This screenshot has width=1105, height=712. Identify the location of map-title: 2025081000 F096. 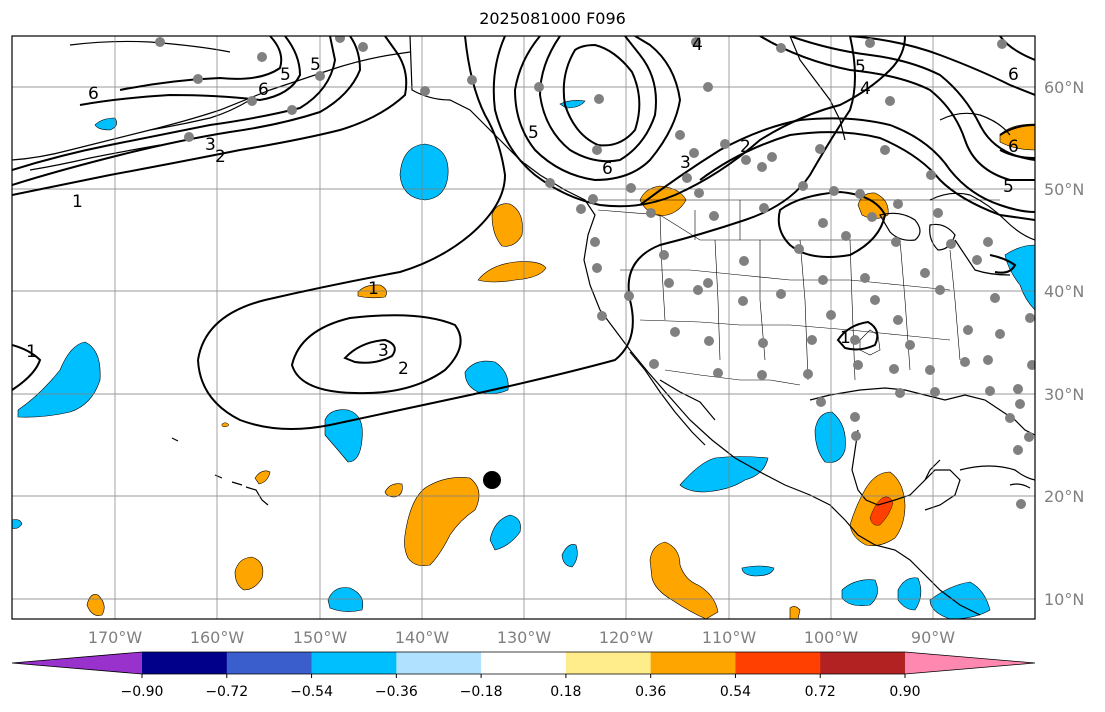
(552, 18).